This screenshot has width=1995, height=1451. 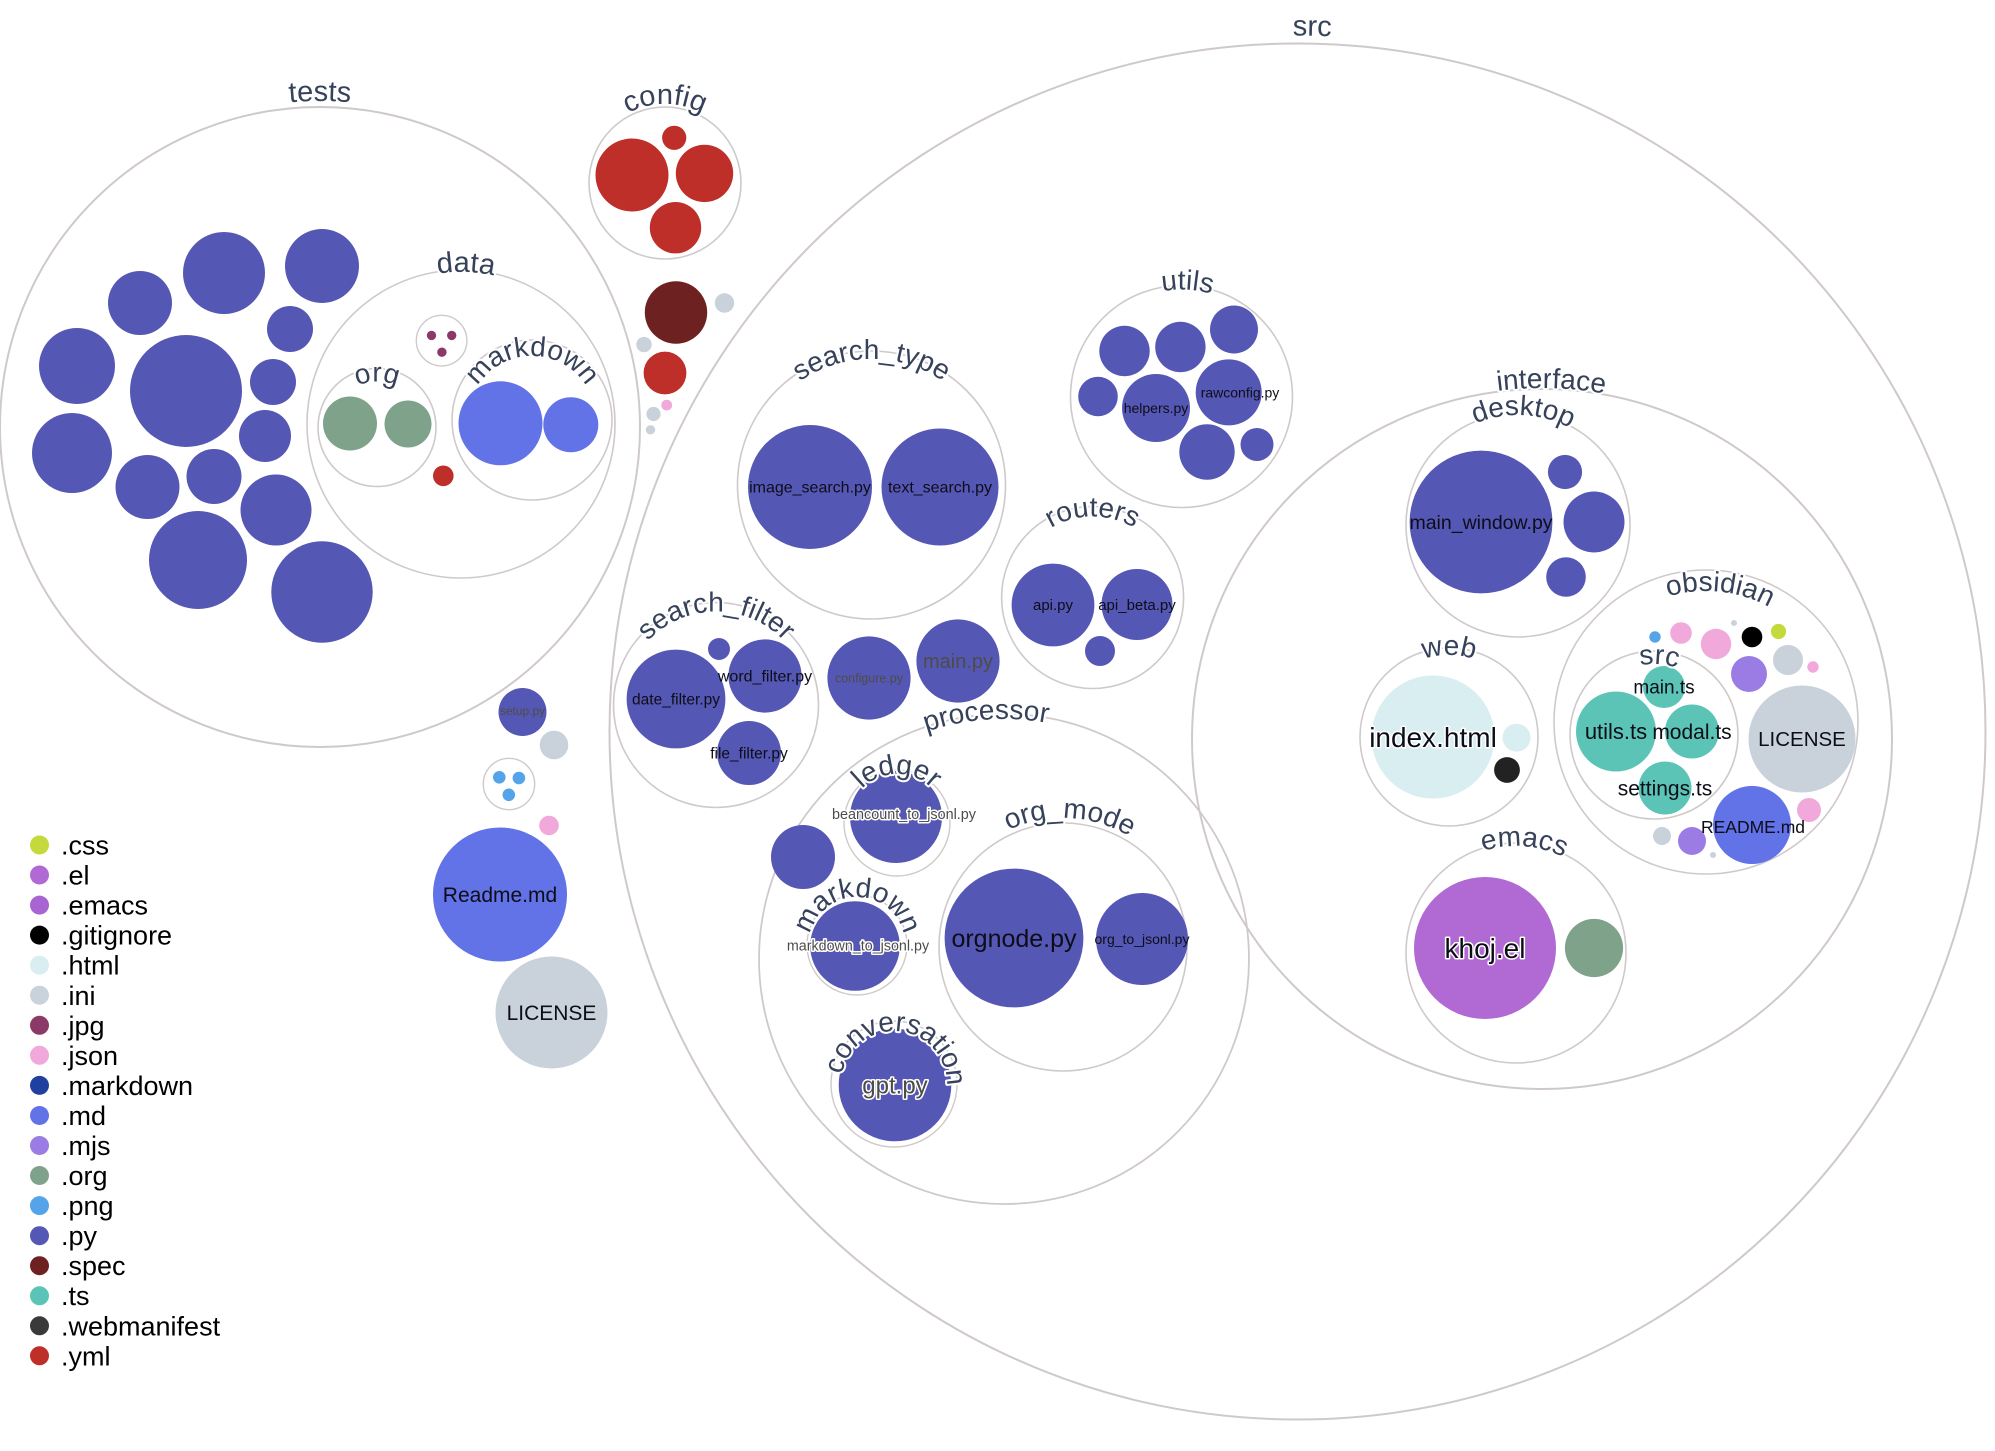 What do you see at coordinates (467, 264) in the screenshot?
I see `svg-text: data` at bounding box center [467, 264].